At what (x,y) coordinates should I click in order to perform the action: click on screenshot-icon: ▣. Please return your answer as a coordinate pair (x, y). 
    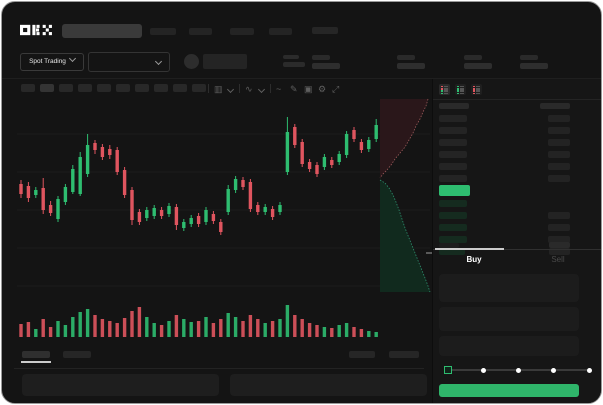
    Looking at the image, I should click on (308, 89).